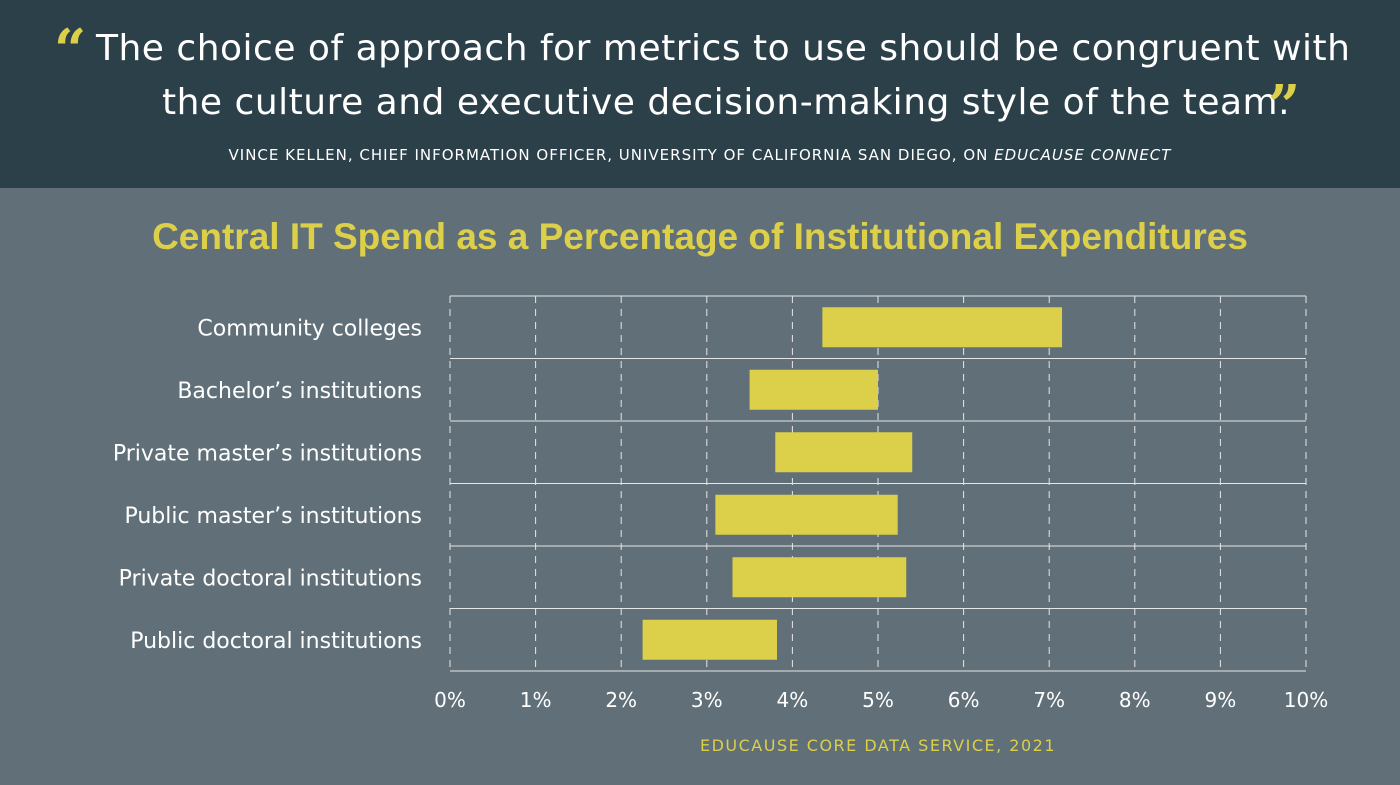 The image size is (1400, 785). I want to click on x-tick-label: 7%, so click(1049, 700).